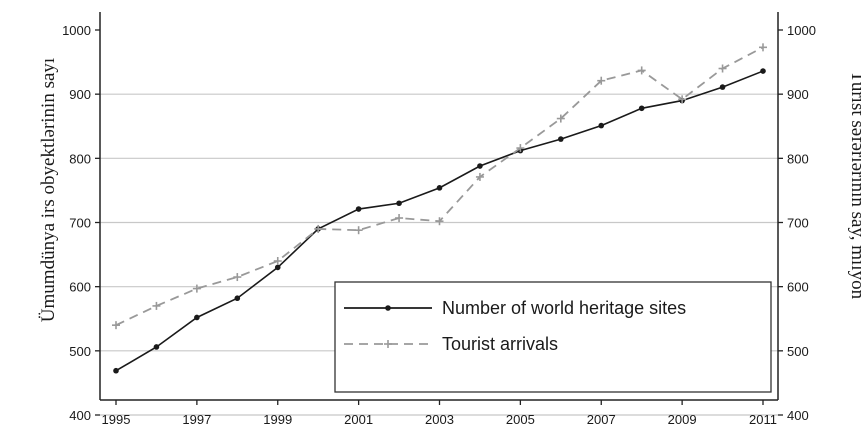 This screenshot has height=441, width=861. I want to click on y2-tick-label: 700, so click(798, 223).